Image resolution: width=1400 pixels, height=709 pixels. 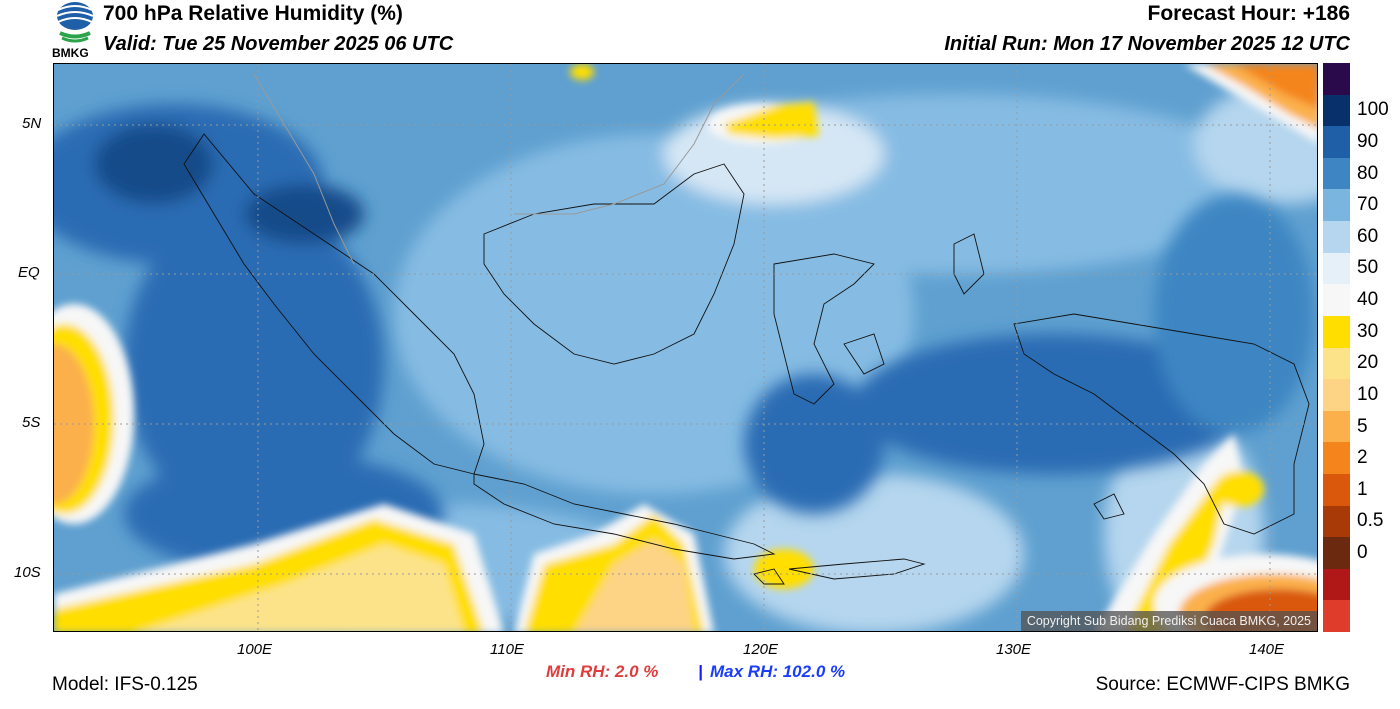 I want to click on bmkg-logo, so click(x=75, y=22).